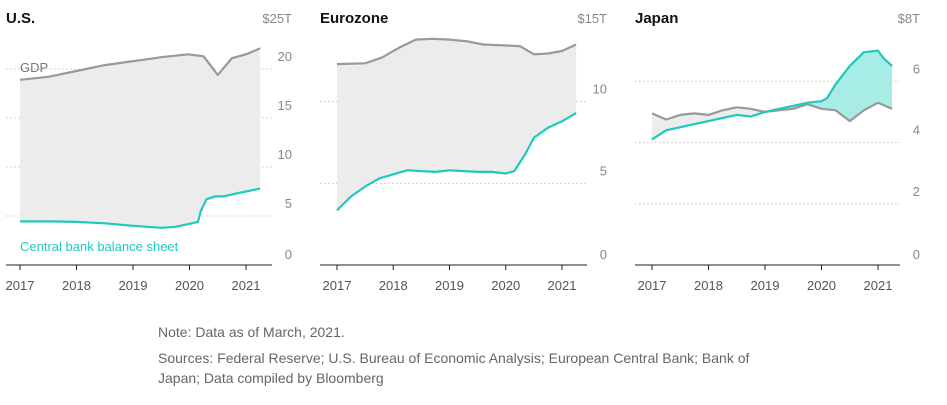 This screenshot has height=405, width=947. Describe the element at coordinates (277, 18) in the screenshot. I see `chart-unit-label: $25T` at that location.